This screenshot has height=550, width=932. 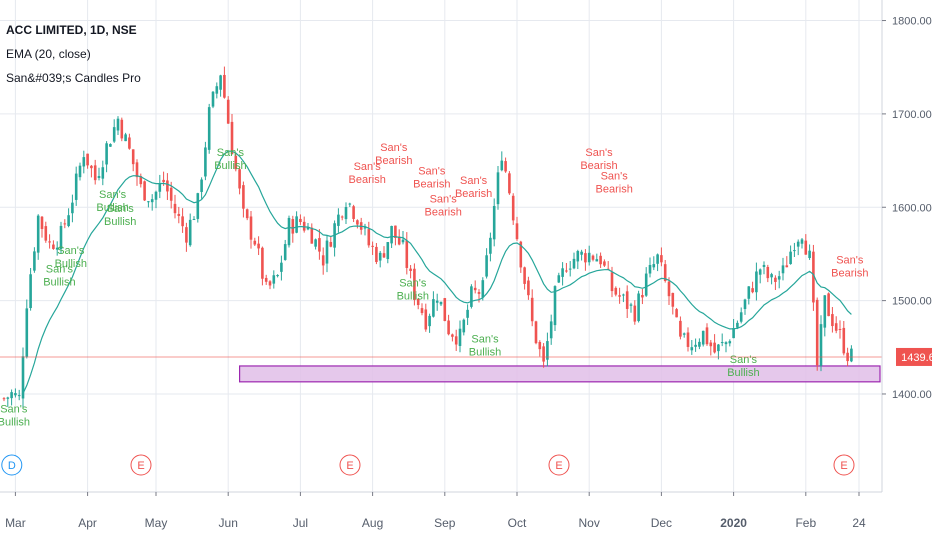 What do you see at coordinates (48, 54) in the screenshot?
I see `ema-legend: EMA (20, close)` at bounding box center [48, 54].